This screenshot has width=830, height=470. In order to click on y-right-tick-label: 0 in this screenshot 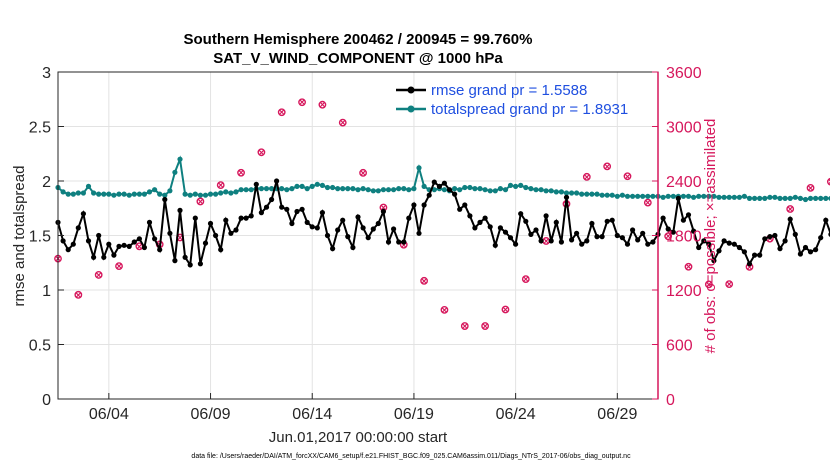, I will do `click(670, 400)`.